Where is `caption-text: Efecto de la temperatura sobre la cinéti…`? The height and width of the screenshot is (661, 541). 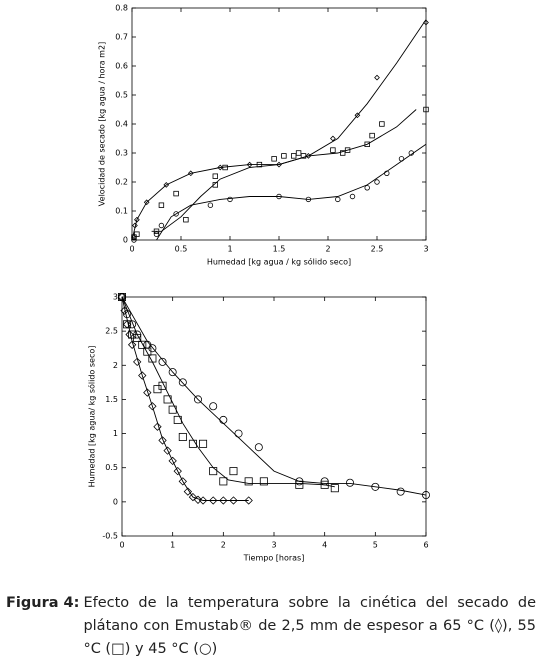
caption-text: Efecto de la temperatura sobre la cinéti… is located at coordinates (309, 626).